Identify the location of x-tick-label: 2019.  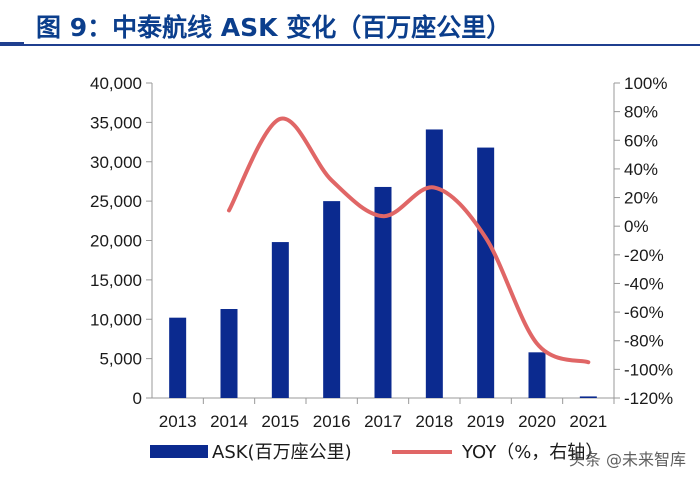
(486, 421).